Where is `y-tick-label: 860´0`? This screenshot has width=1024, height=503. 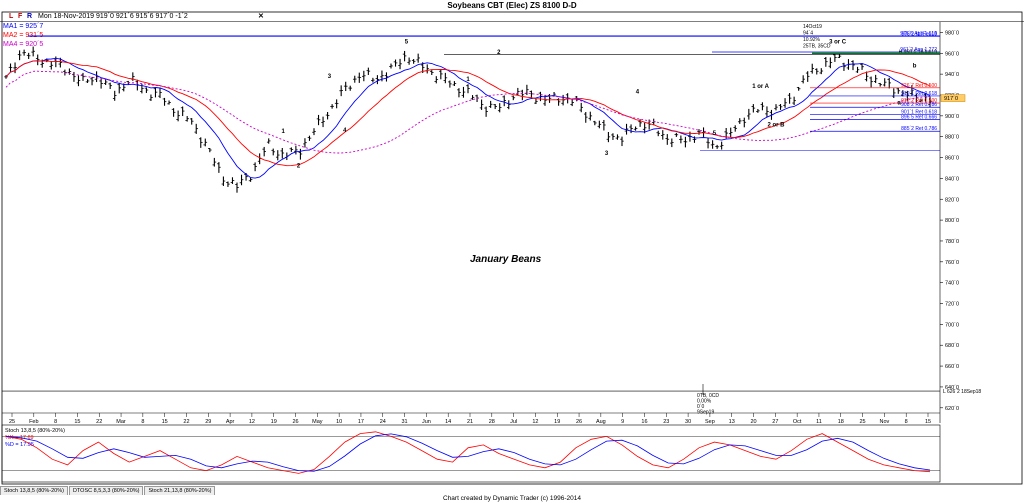 y-tick-label: 860´0 is located at coordinates (952, 159).